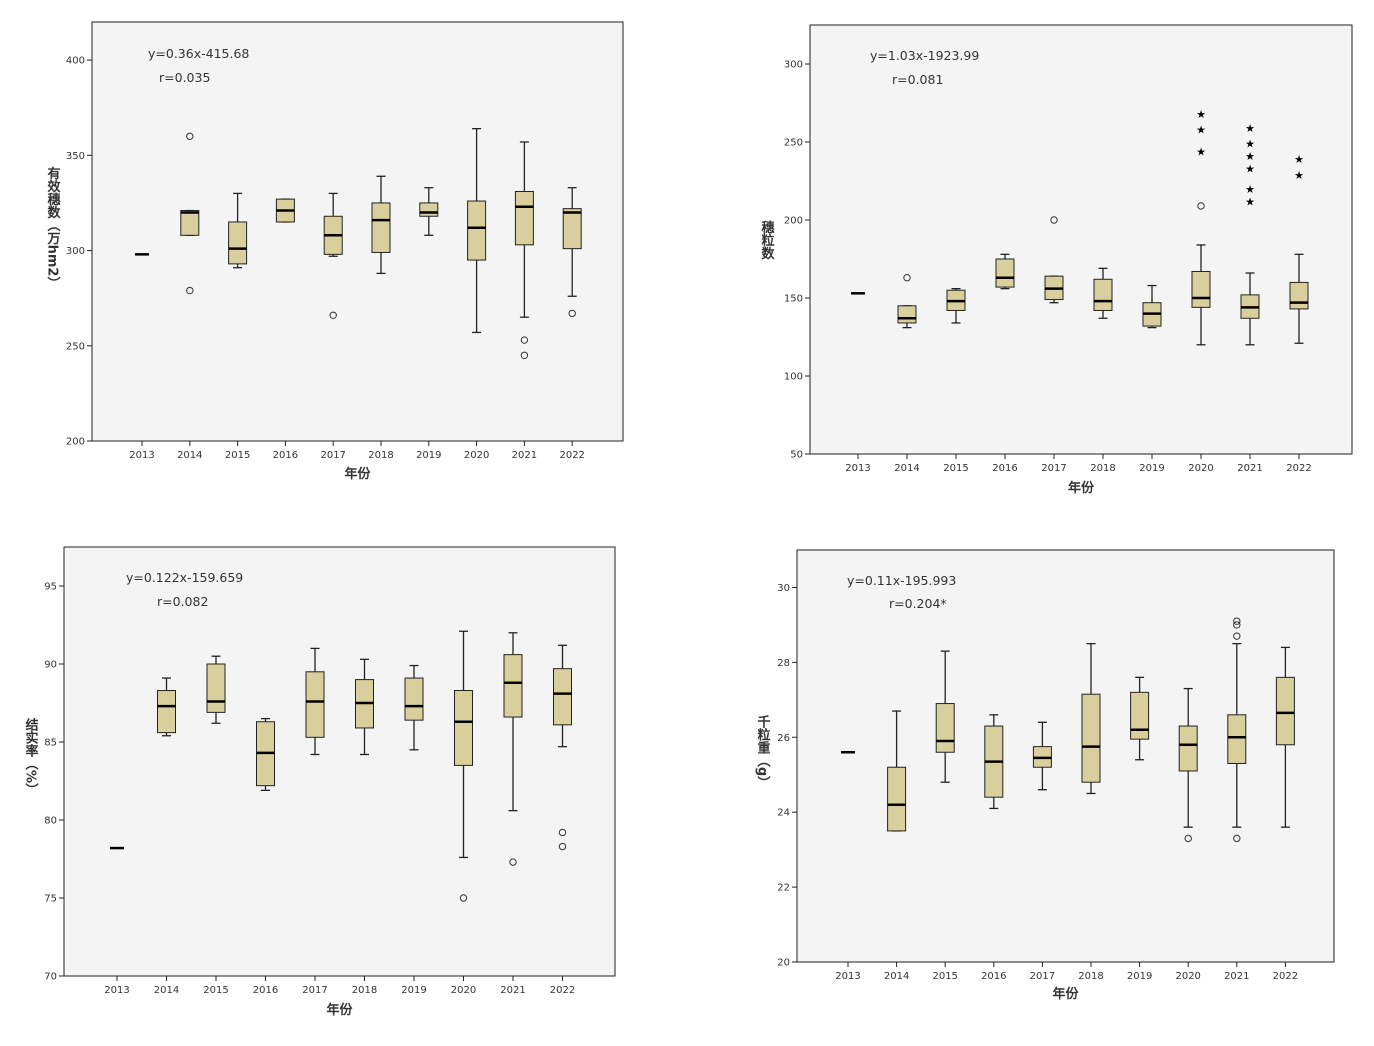 This screenshot has height=1046, width=1374. I want to click on y-tick-label: 22, so click(783, 888).